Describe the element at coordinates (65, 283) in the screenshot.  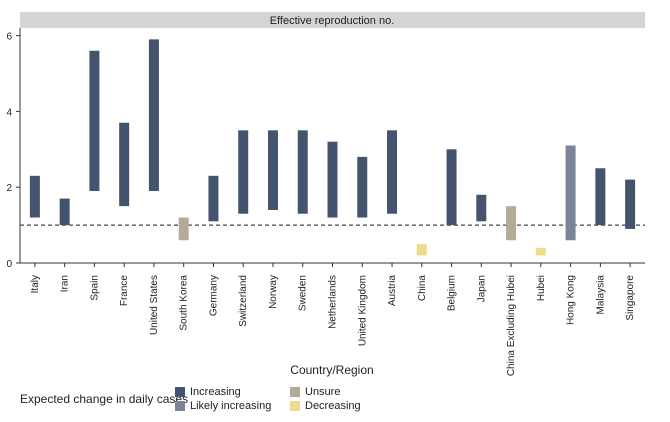
I see `x-tick-label-iran: Iran` at that location.